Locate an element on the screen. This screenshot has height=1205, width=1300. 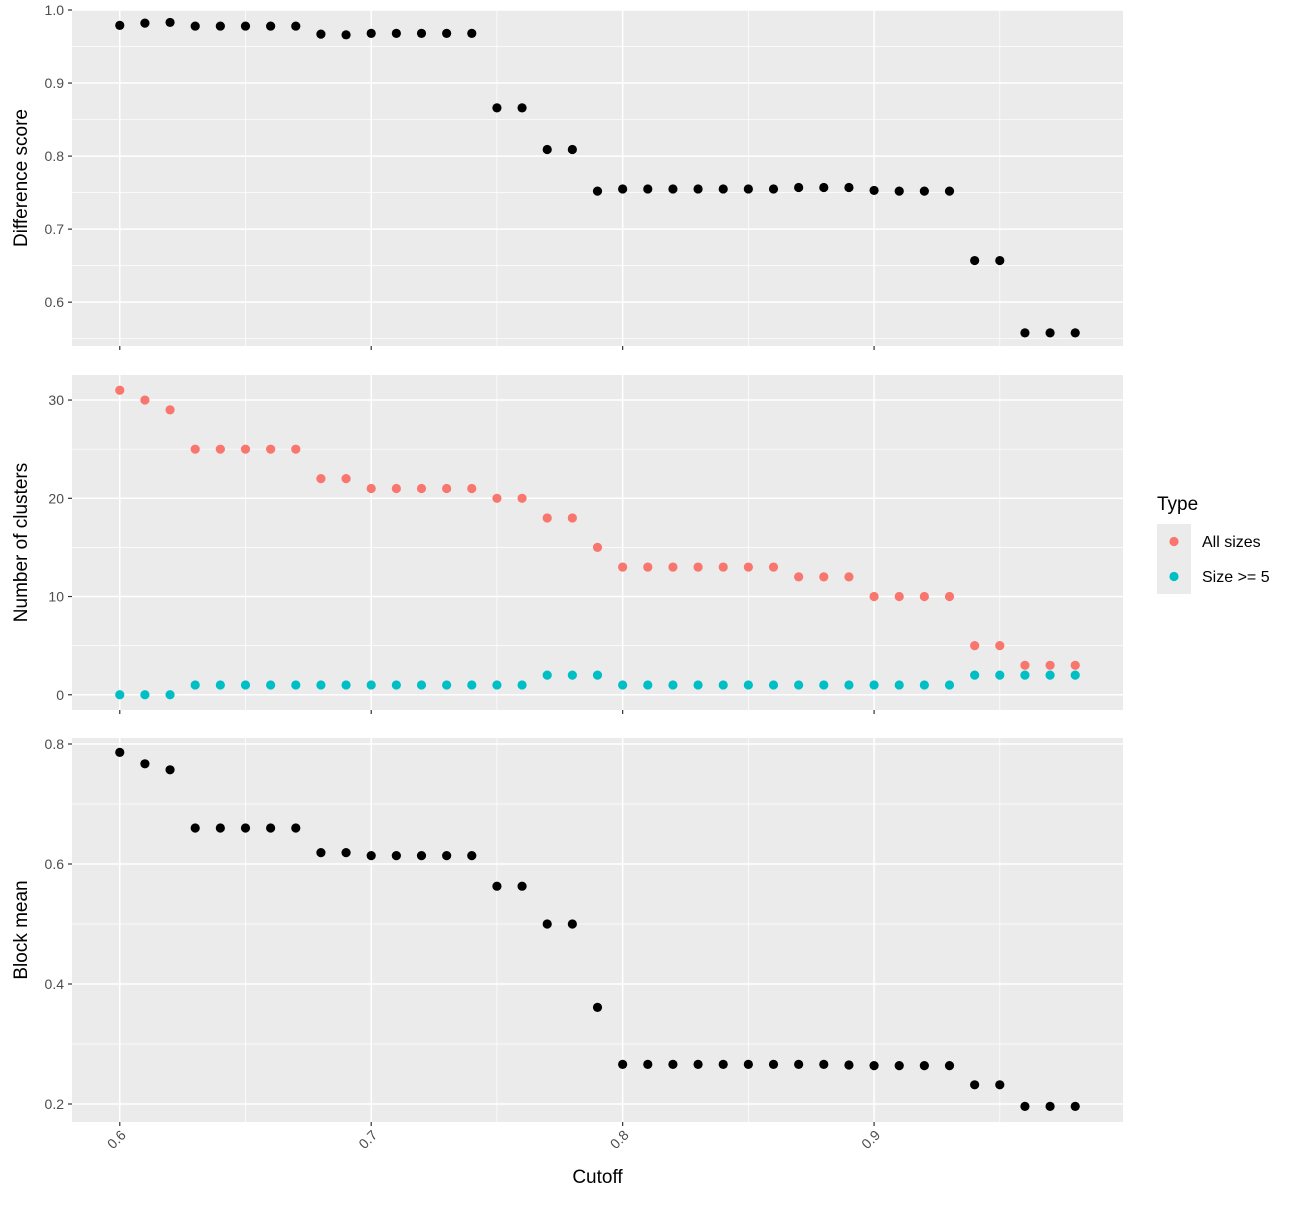
x-tick-label: 0.9 is located at coordinates (870, 1139).